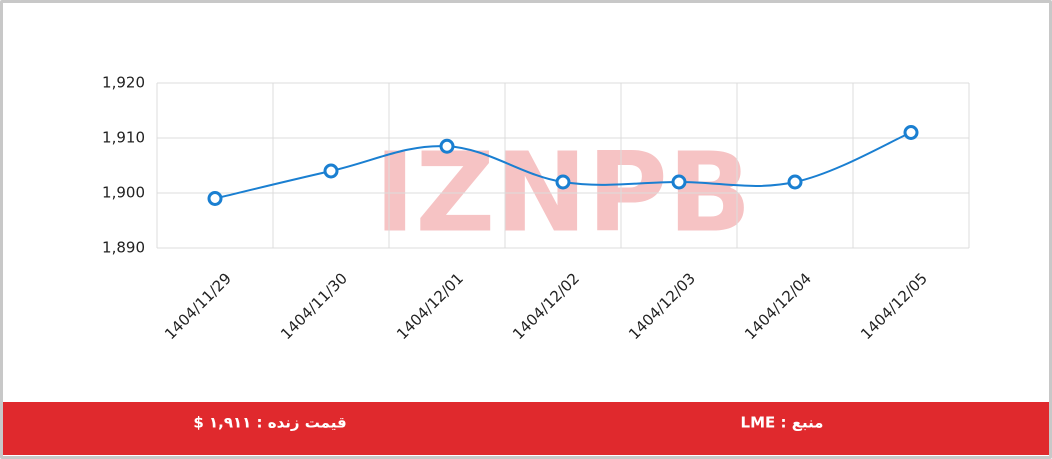  I want to click on watermark: IZNPB, so click(562, 192).